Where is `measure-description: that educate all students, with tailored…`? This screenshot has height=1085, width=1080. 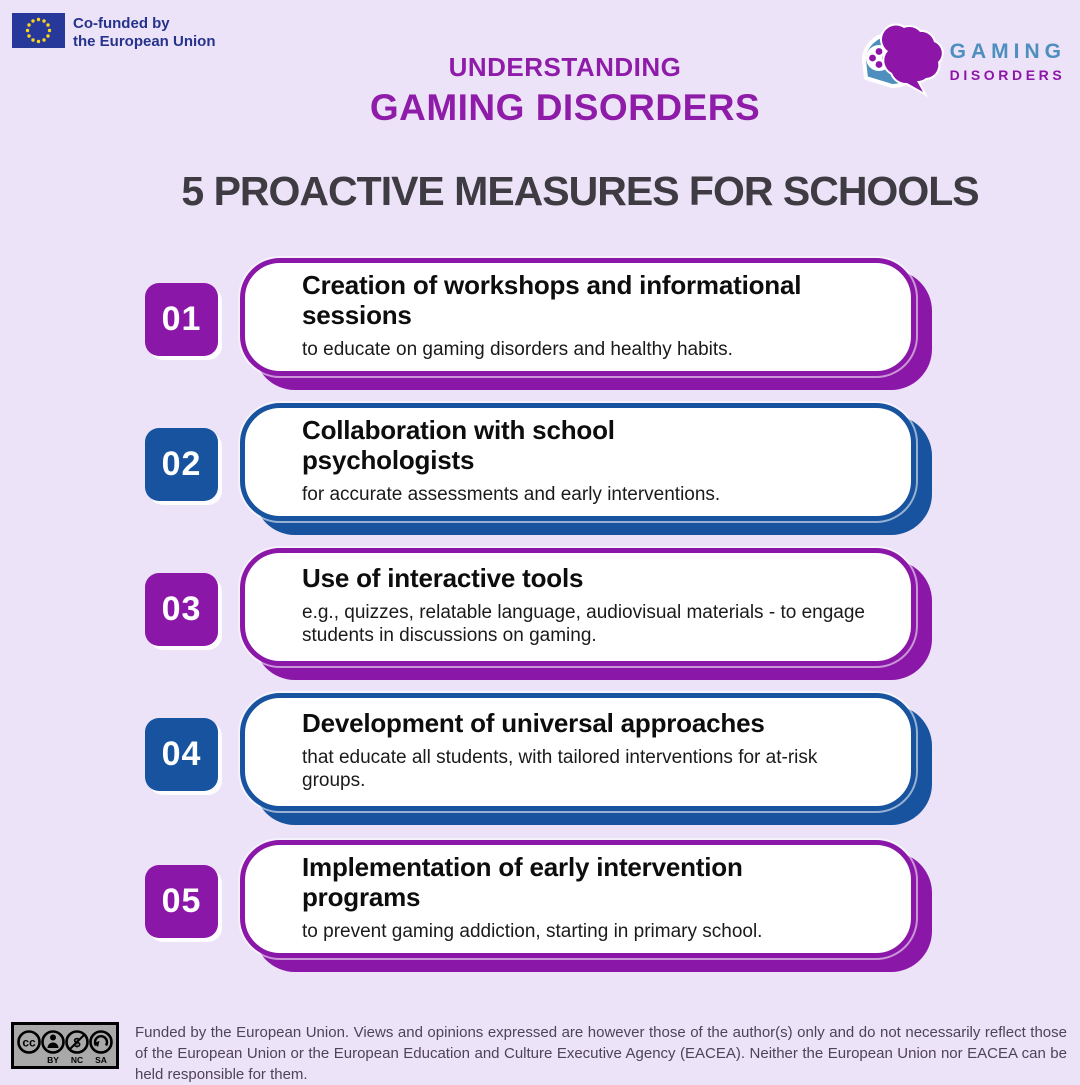 measure-description: that educate all students, with tailored… is located at coordinates (560, 769).